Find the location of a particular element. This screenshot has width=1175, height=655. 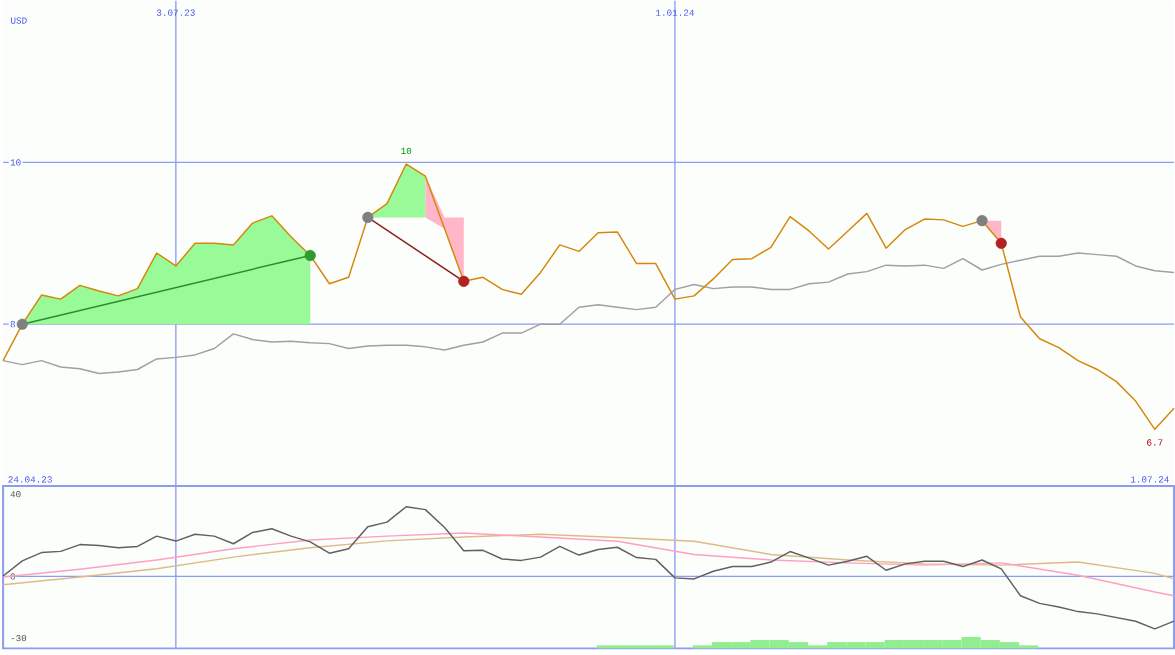

annotation: 6.7 is located at coordinates (1155, 442).